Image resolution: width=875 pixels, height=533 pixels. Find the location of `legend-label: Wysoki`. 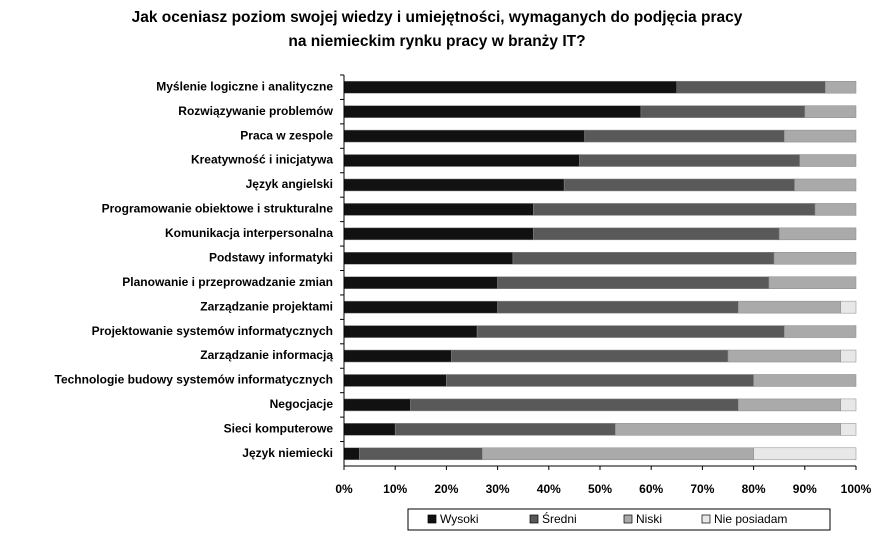

legend-label: Wysoki is located at coordinates (459, 519).